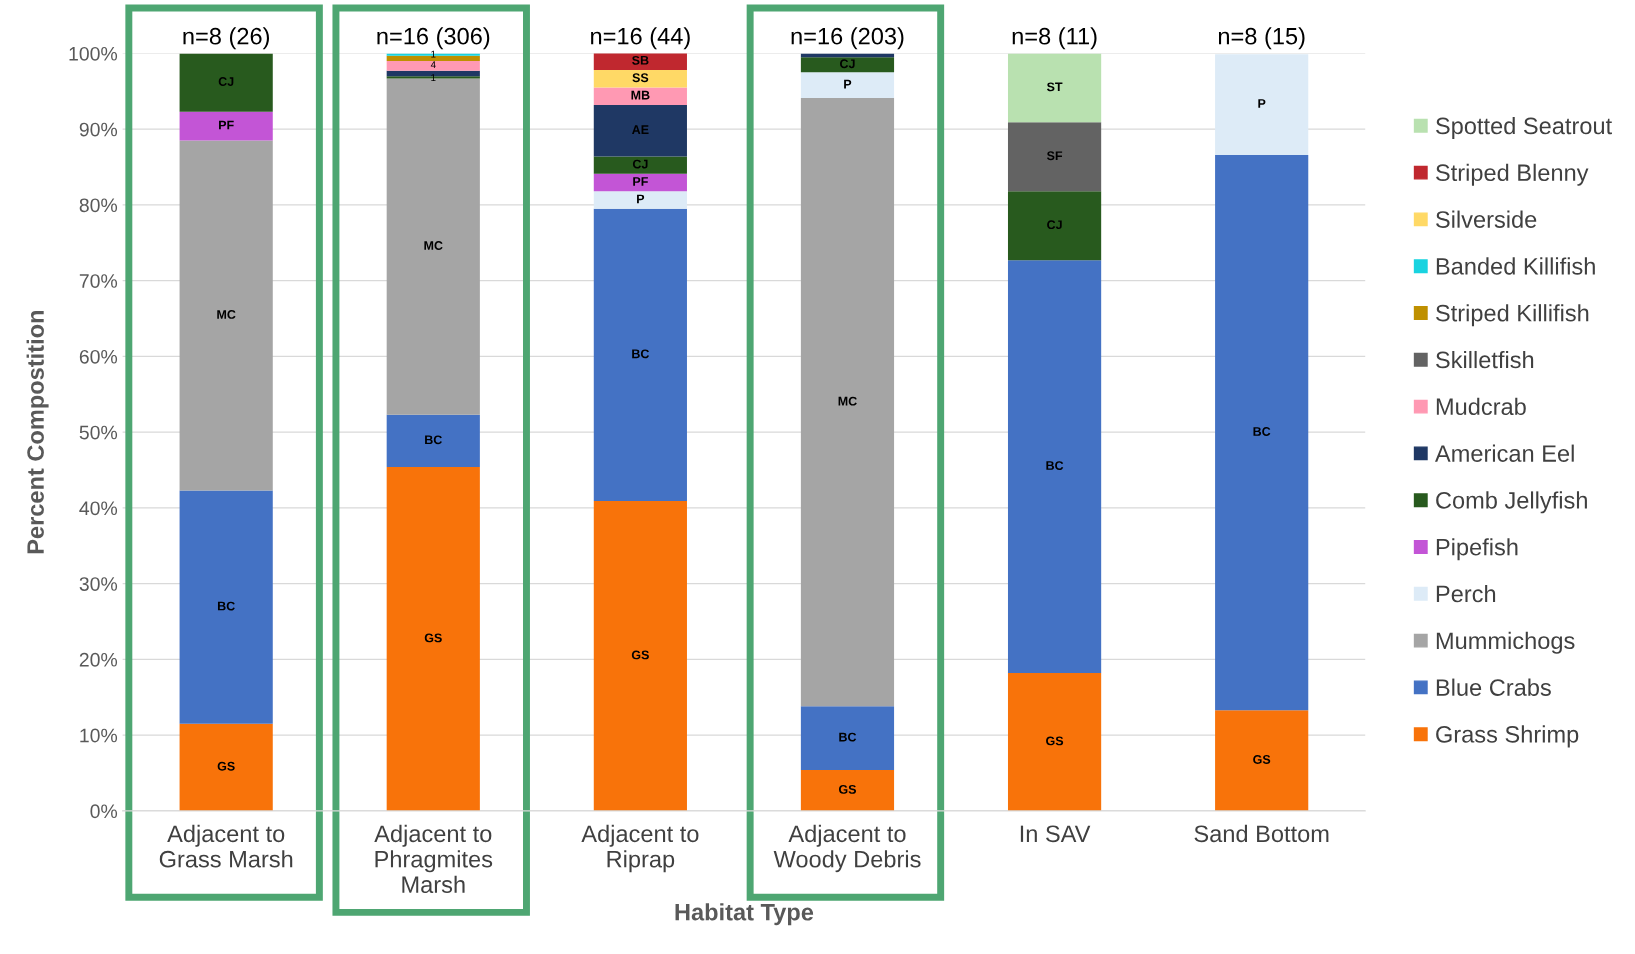 This screenshot has height=954, width=1635. Describe the element at coordinates (847, 848) in the screenshot. I see `x-tick-label: Adjacent to Woody Debris` at that location.